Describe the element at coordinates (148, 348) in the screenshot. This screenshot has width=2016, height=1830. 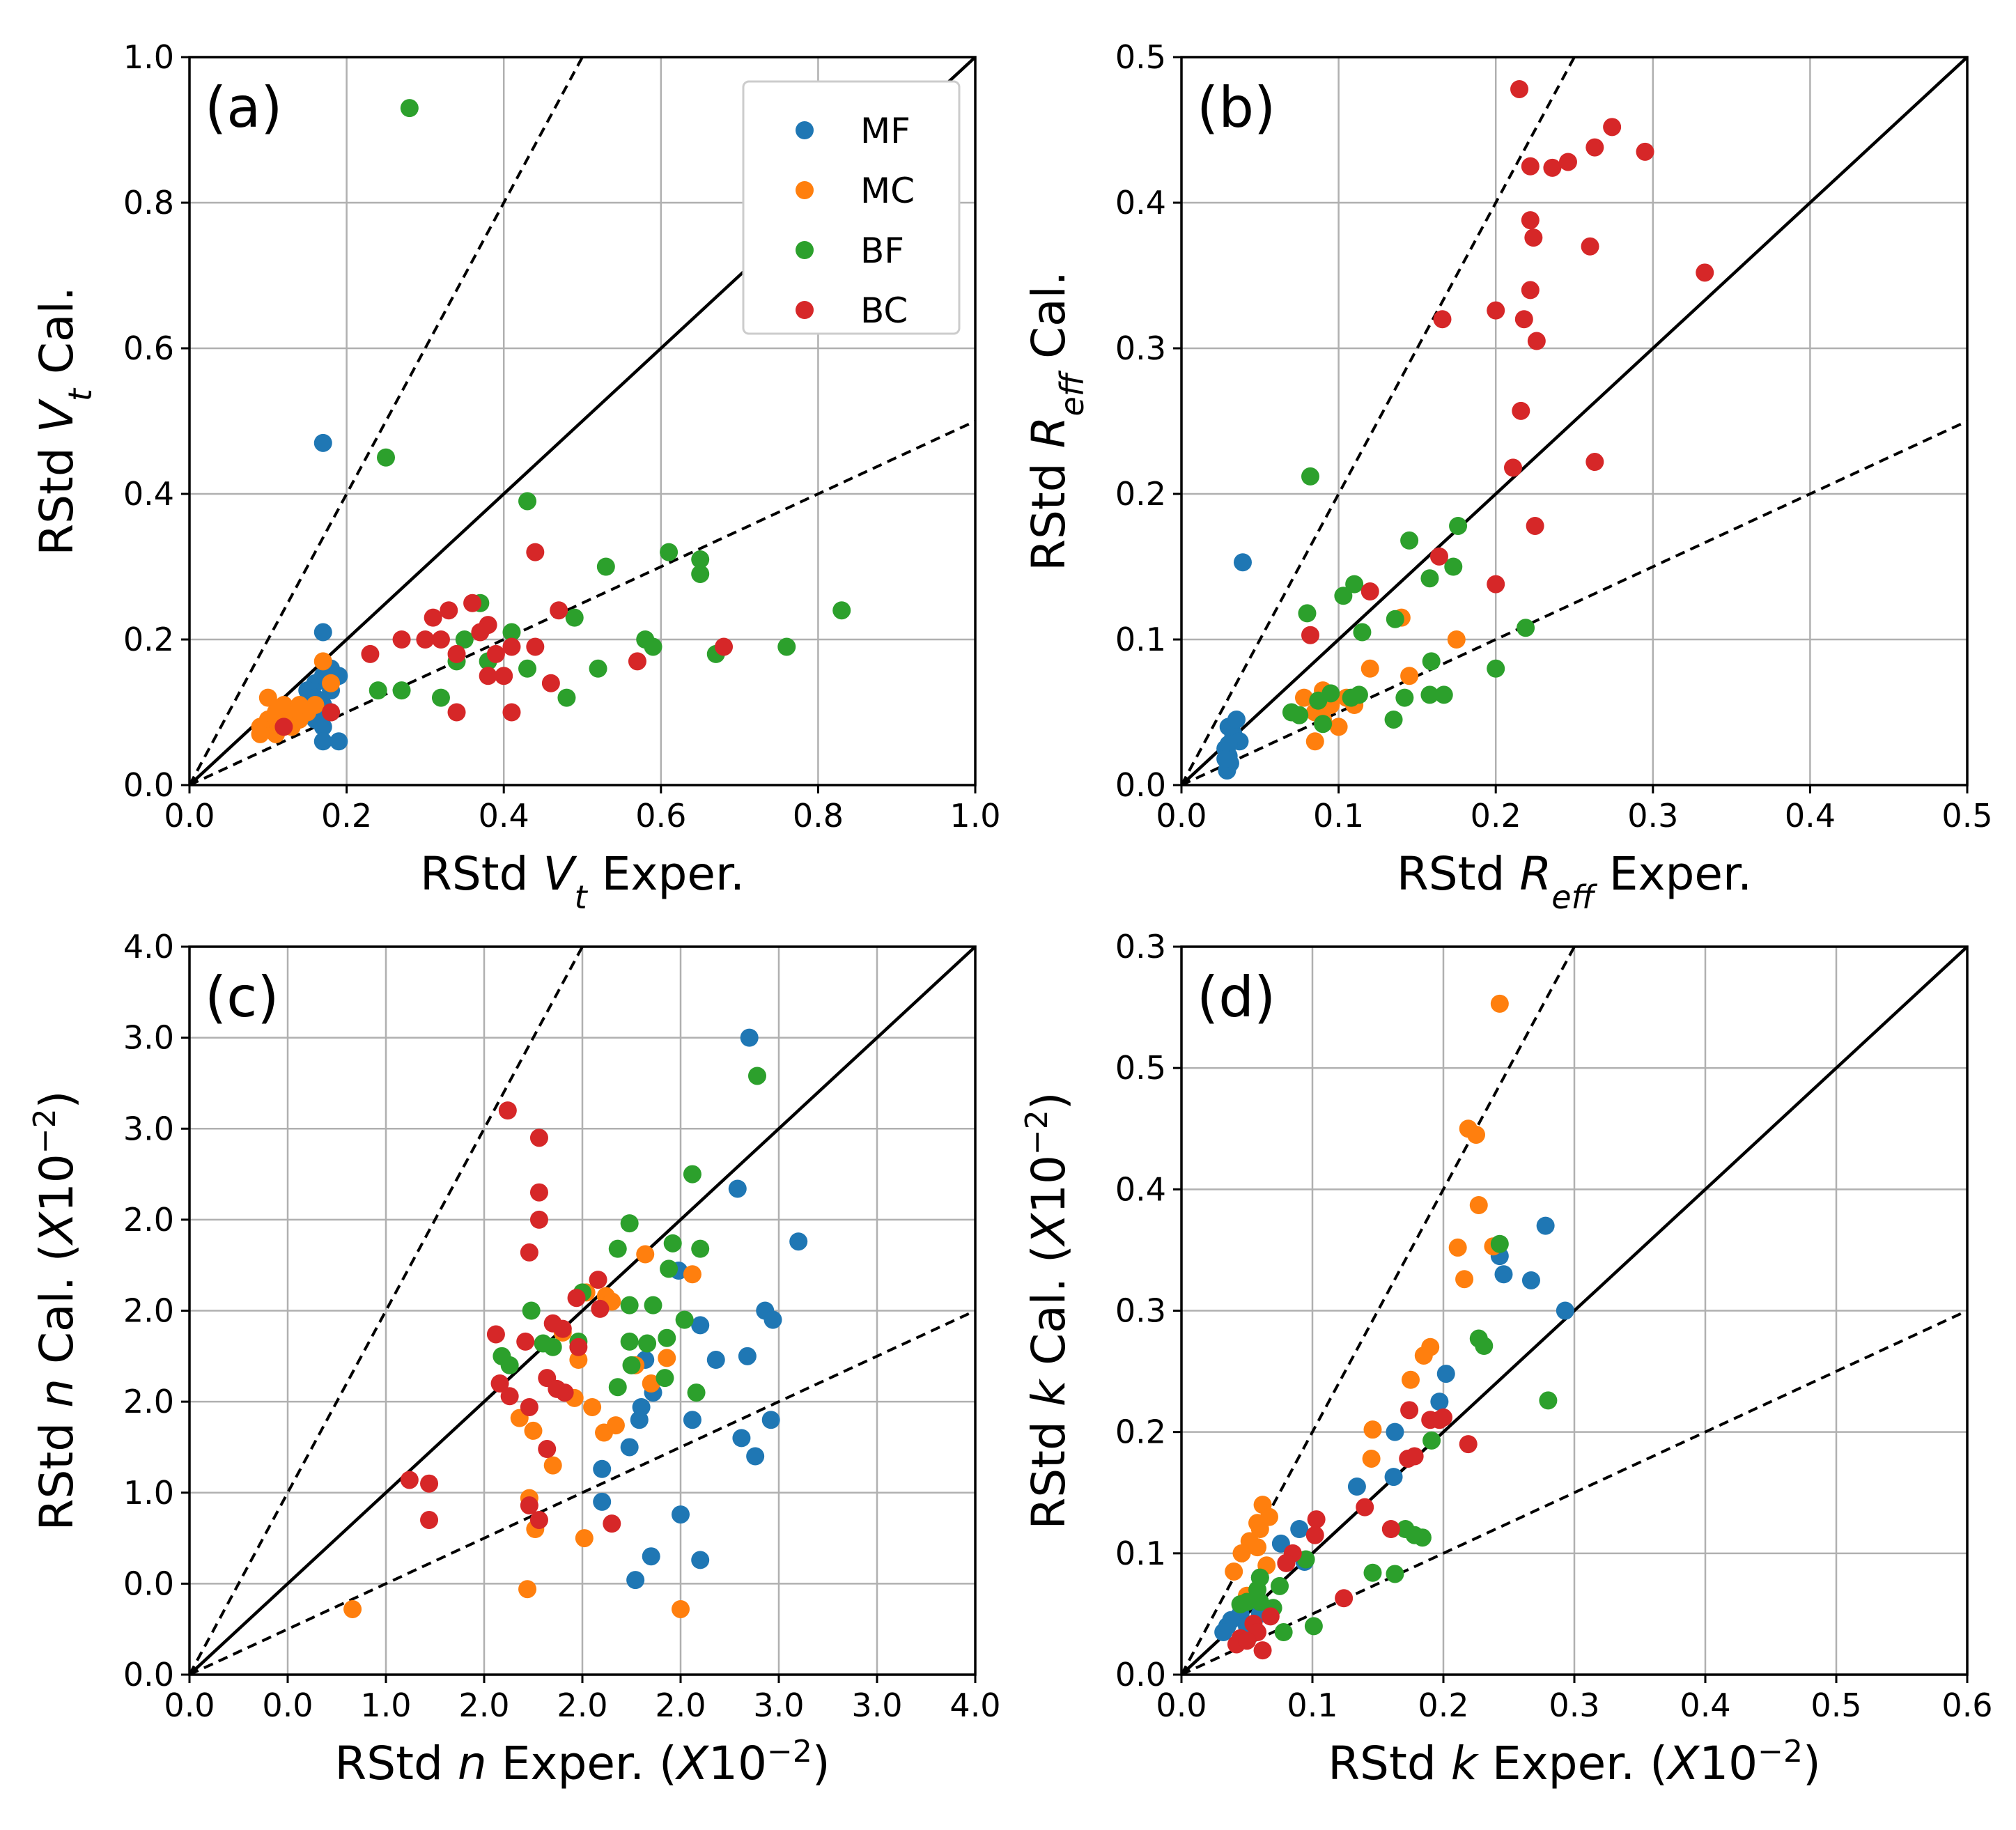
I see `y-tick-label: 0.6` at that location.